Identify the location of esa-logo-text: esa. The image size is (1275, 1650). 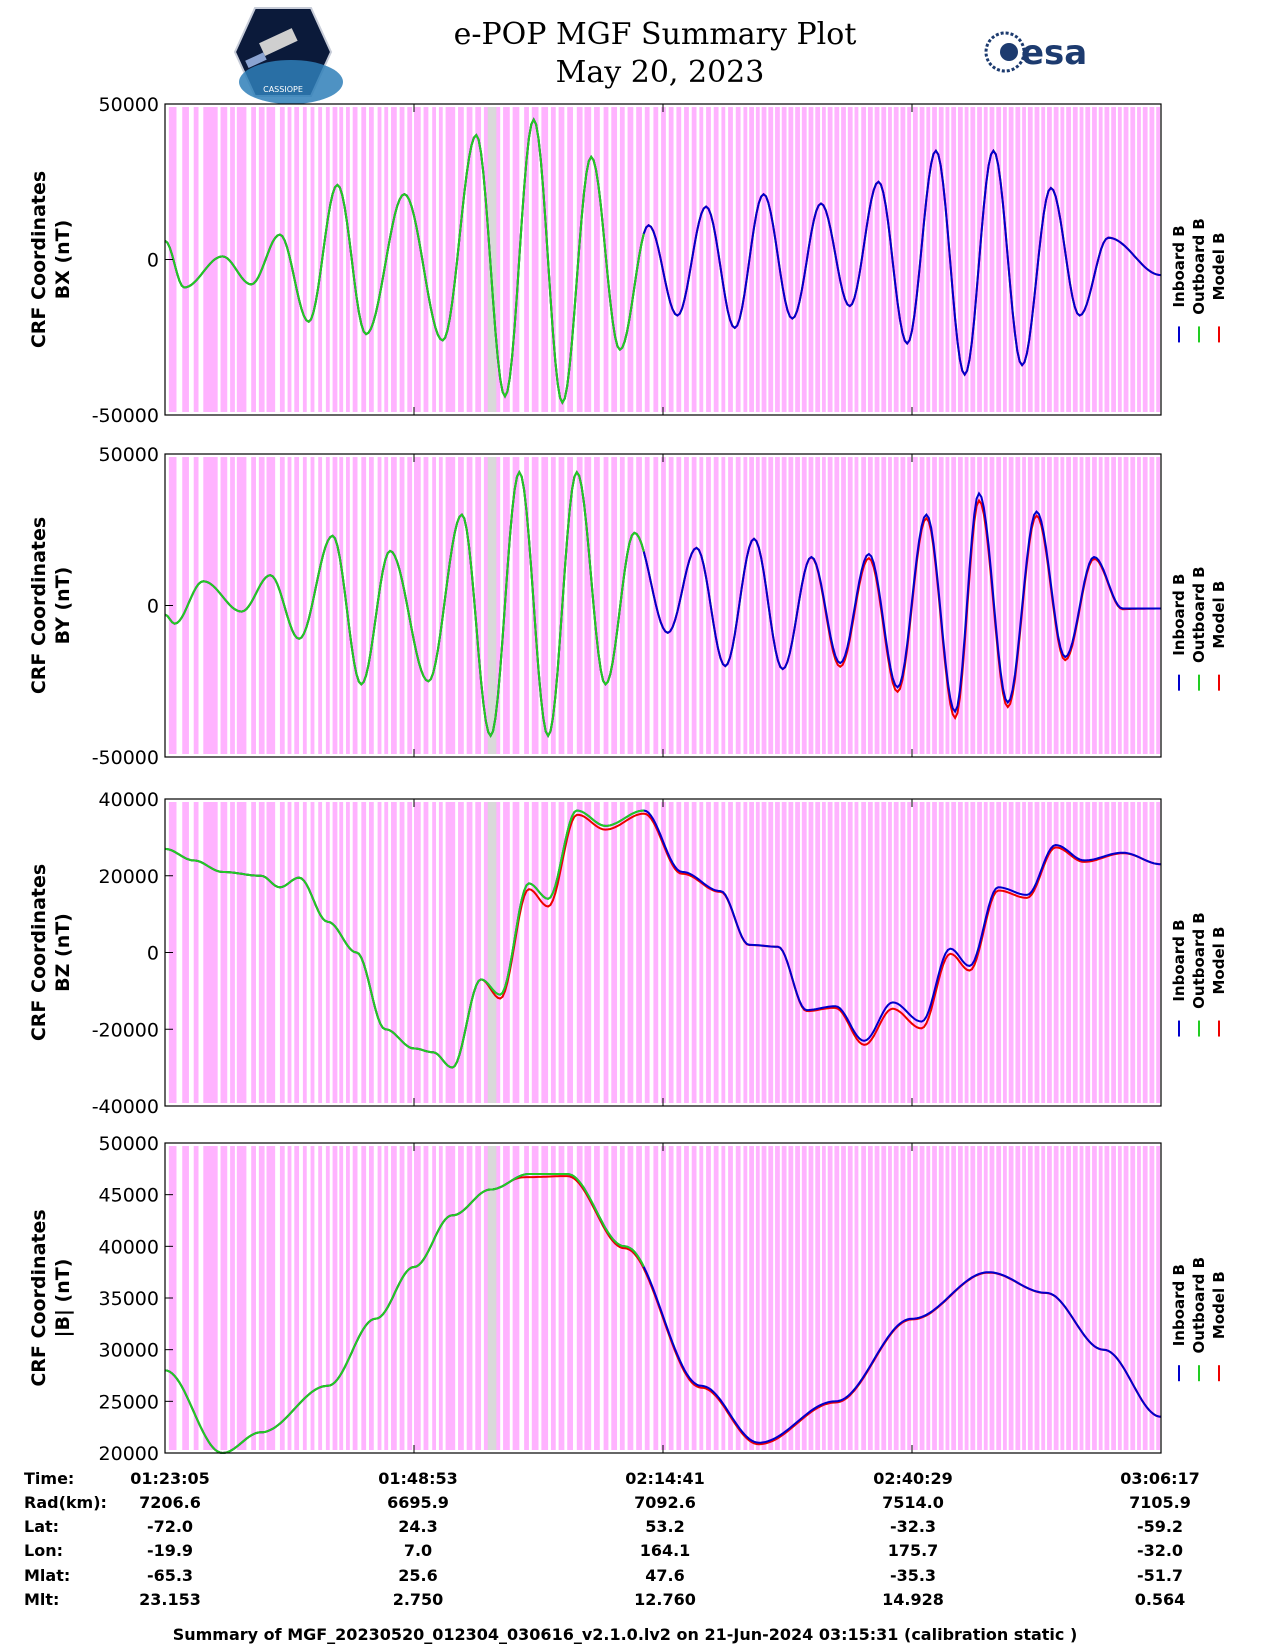
(1054, 53).